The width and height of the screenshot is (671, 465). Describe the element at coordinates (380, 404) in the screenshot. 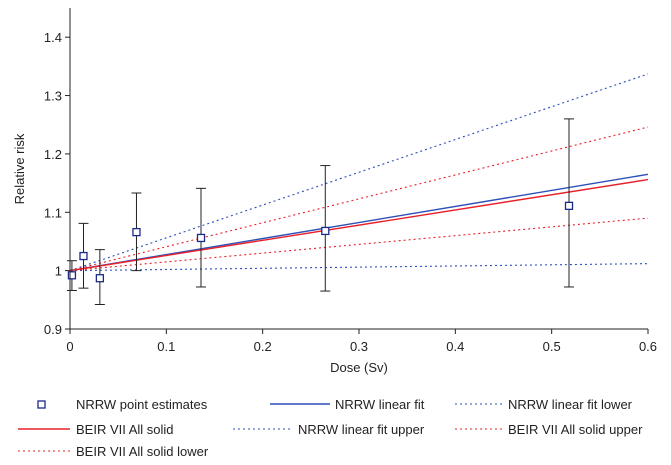

I see `legend-label: NRRW linear fit` at that location.